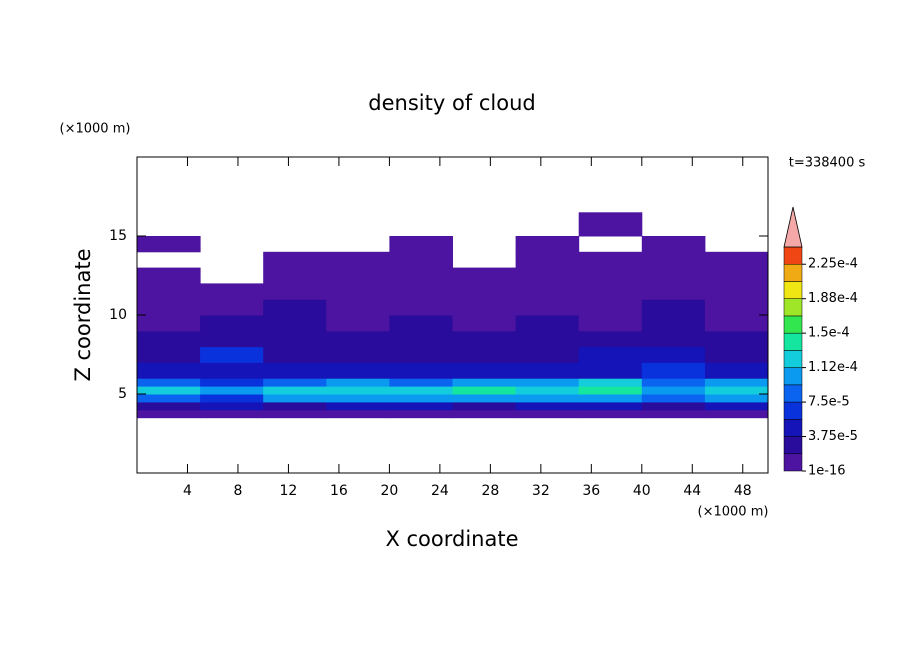 This screenshot has height=654, width=904. What do you see at coordinates (829, 333) in the screenshot?
I see `colorbar-tick-label: 1.5e-4` at bounding box center [829, 333].